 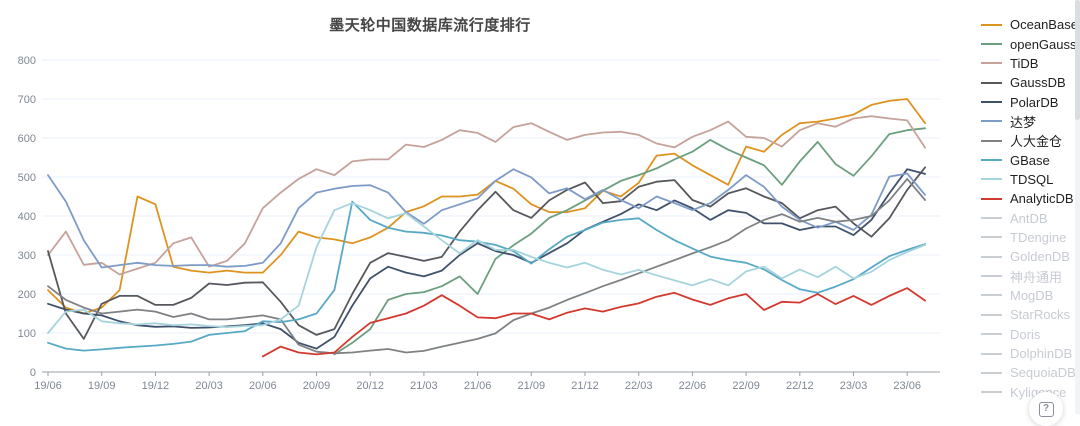 What do you see at coordinates (1077, 60) in the screenshot?
I see `page-scrollbar-thumb` at bounding box center [1077, 60].